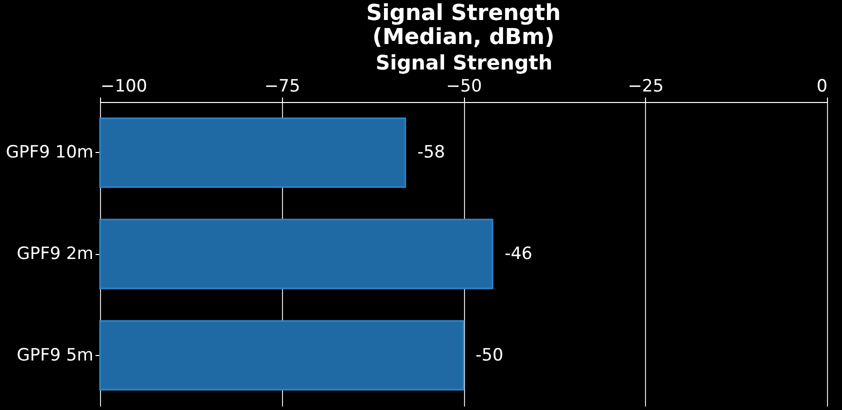  I want to click on data-label: -50, so click(490, 355).